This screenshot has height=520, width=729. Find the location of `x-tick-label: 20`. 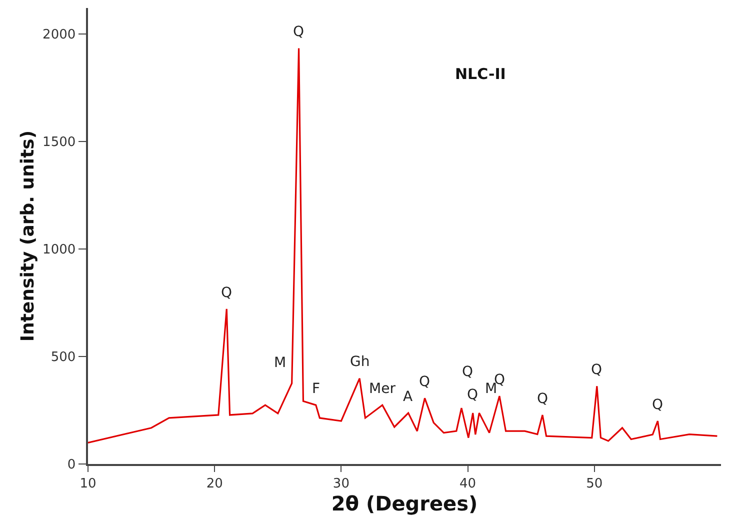

x-tick-label: 20 is located at coordinates (214, 484).